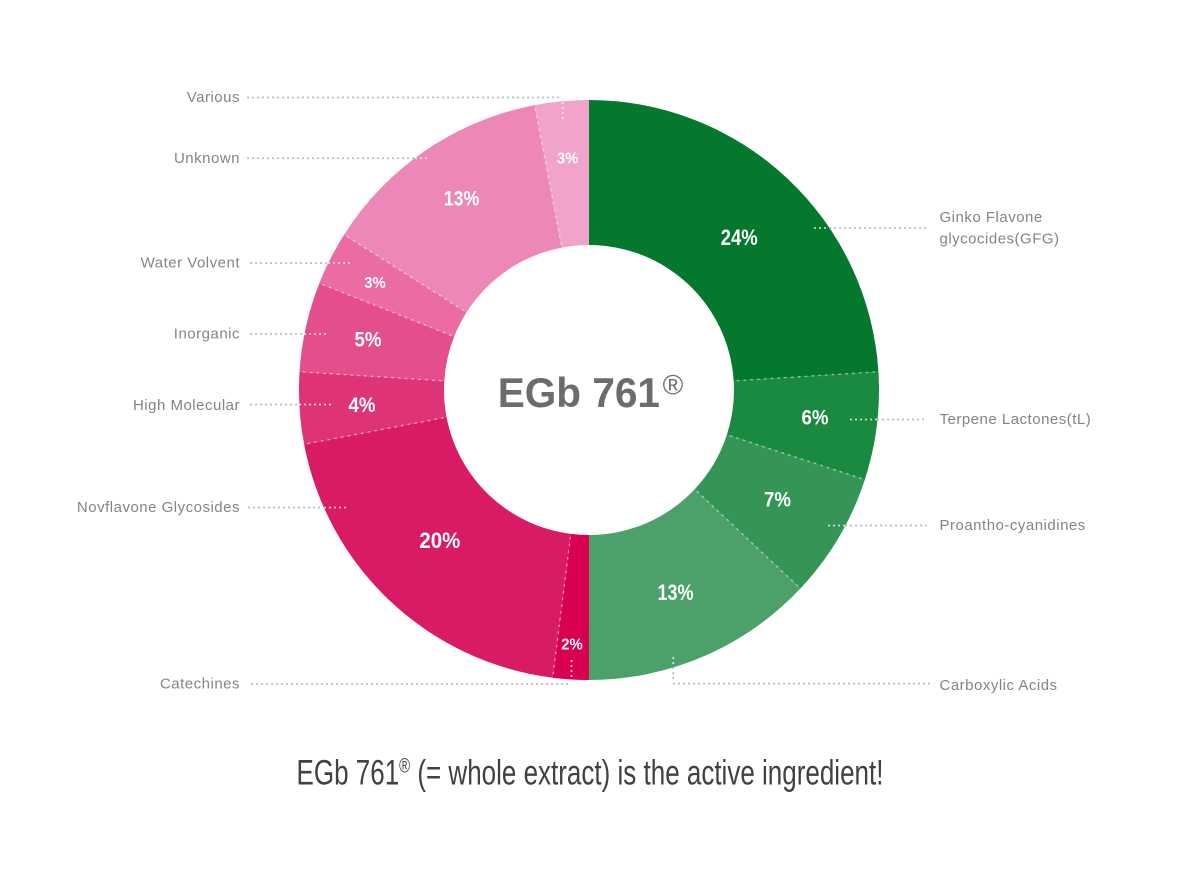 The image size is (1180, 869). What do you see at coordinates (572, 645) in the screenshot?
I see `svg-text: 2%` at bounding box center [572, 645].